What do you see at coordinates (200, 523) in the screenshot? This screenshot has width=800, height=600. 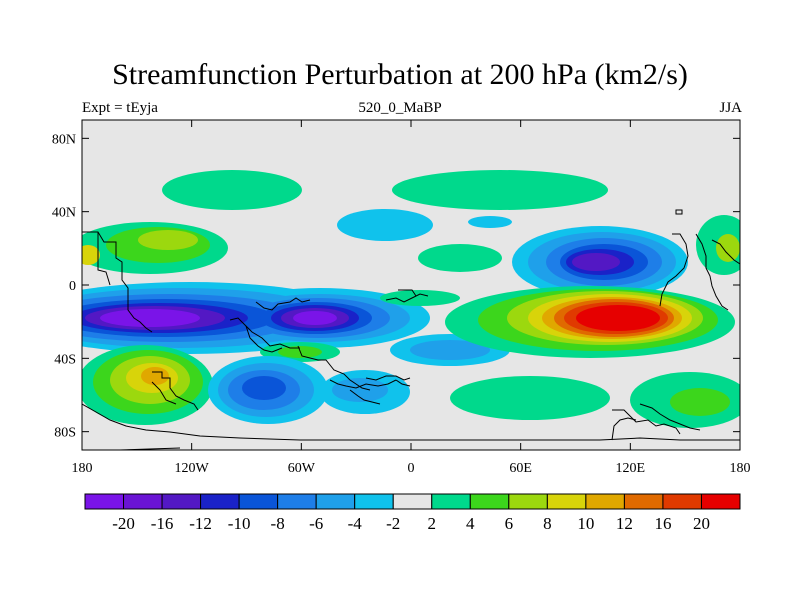 I see `colorbar-label: -12` at bounding box center [200, 523].